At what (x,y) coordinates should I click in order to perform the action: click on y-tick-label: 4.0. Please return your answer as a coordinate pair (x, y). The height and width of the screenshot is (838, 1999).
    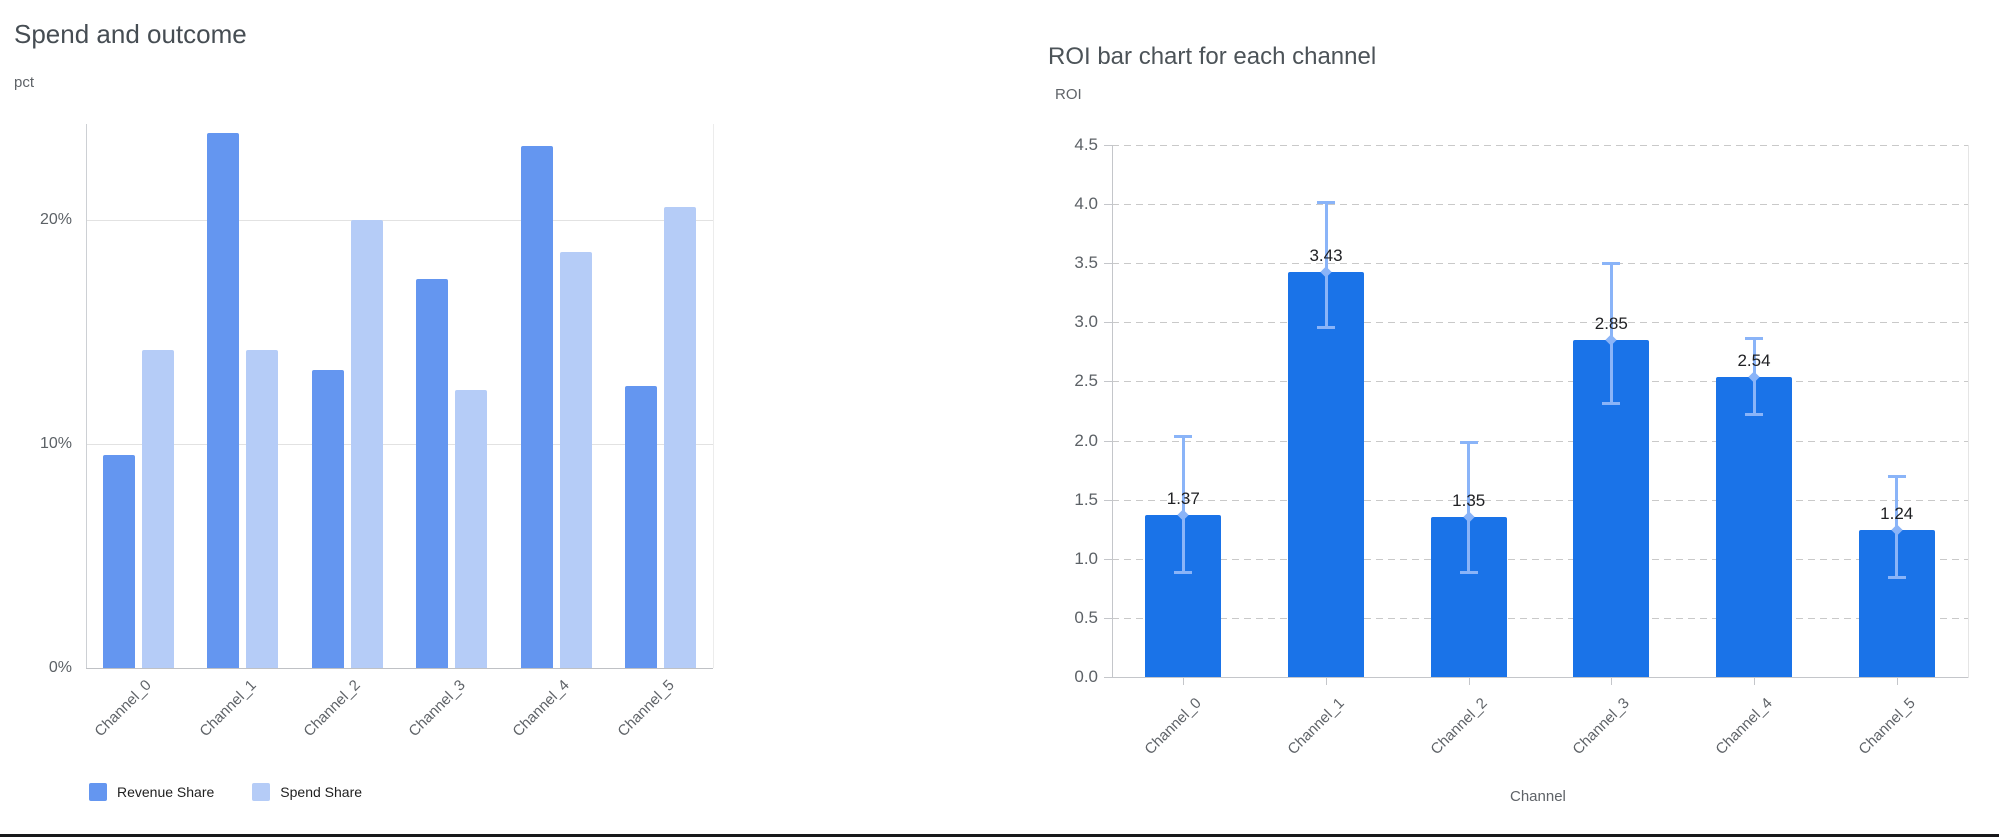
    Looking at the image, I should click on (1086, 204).